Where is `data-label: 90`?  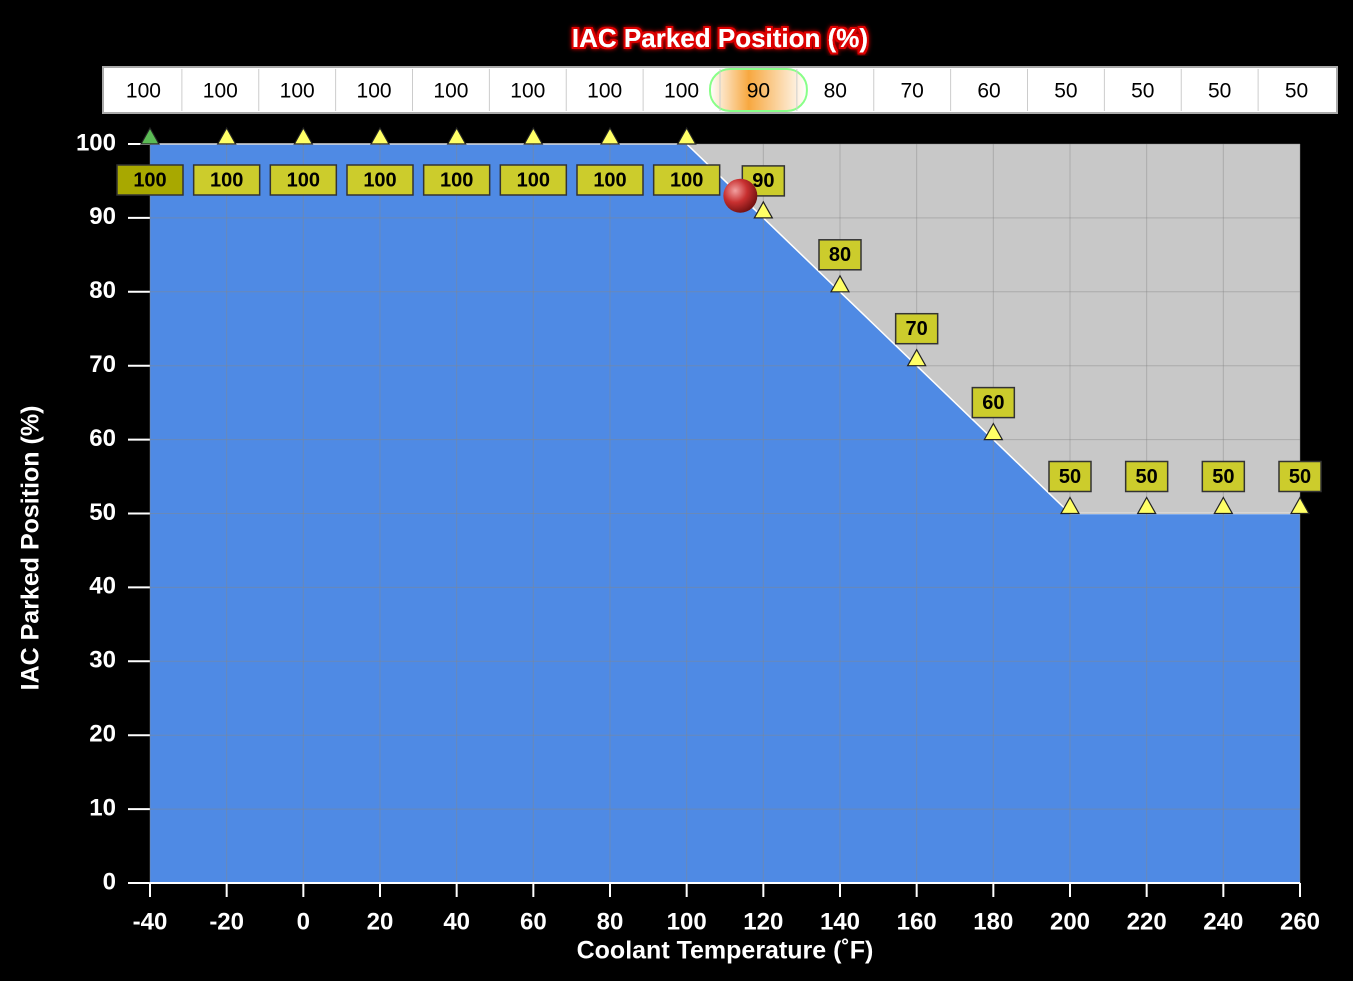
data-label: 90 is located at coordinates (763, 181).